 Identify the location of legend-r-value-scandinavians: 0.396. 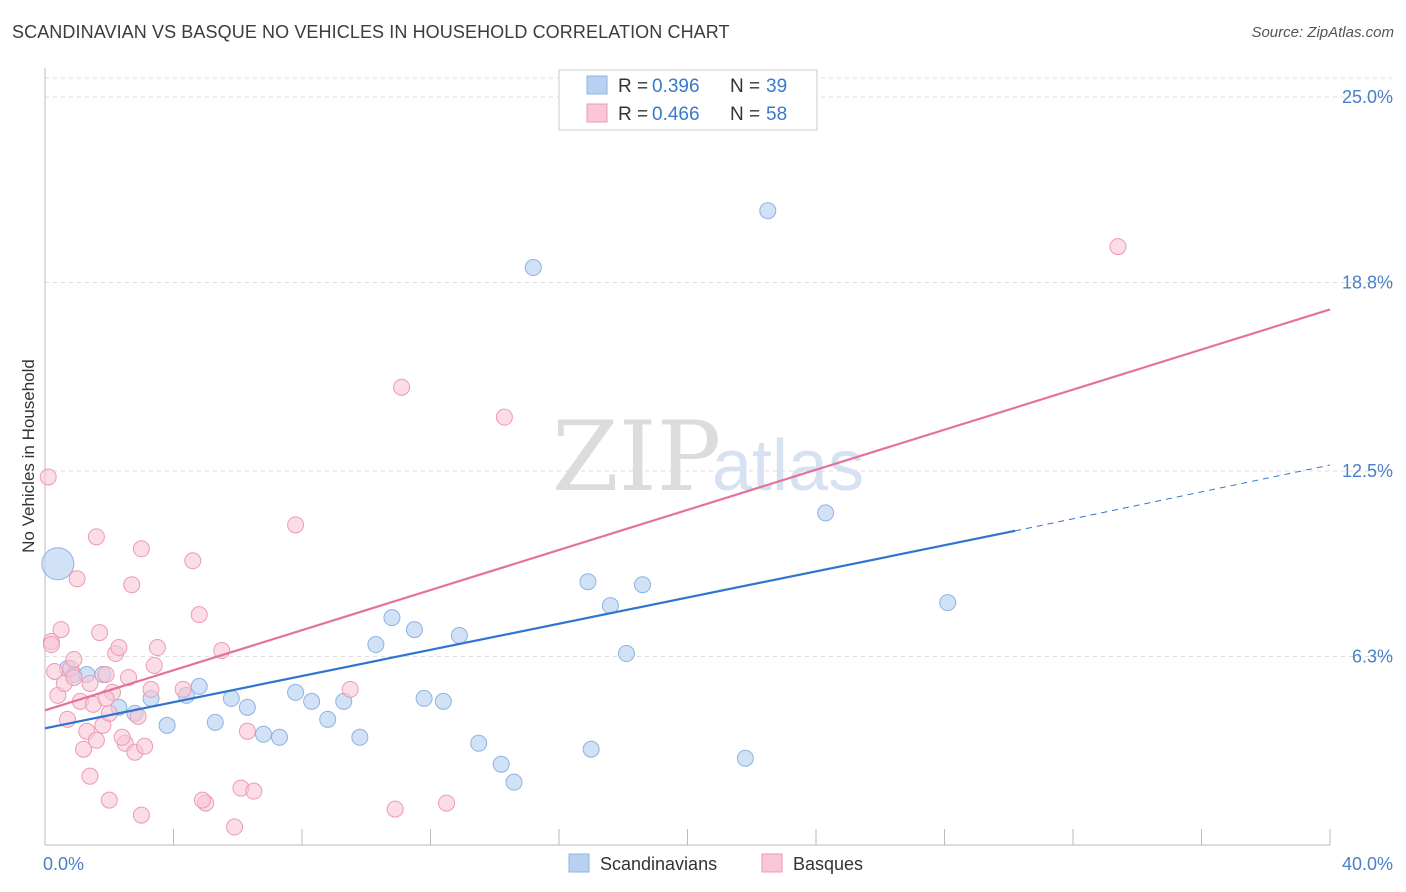
(676, 86).